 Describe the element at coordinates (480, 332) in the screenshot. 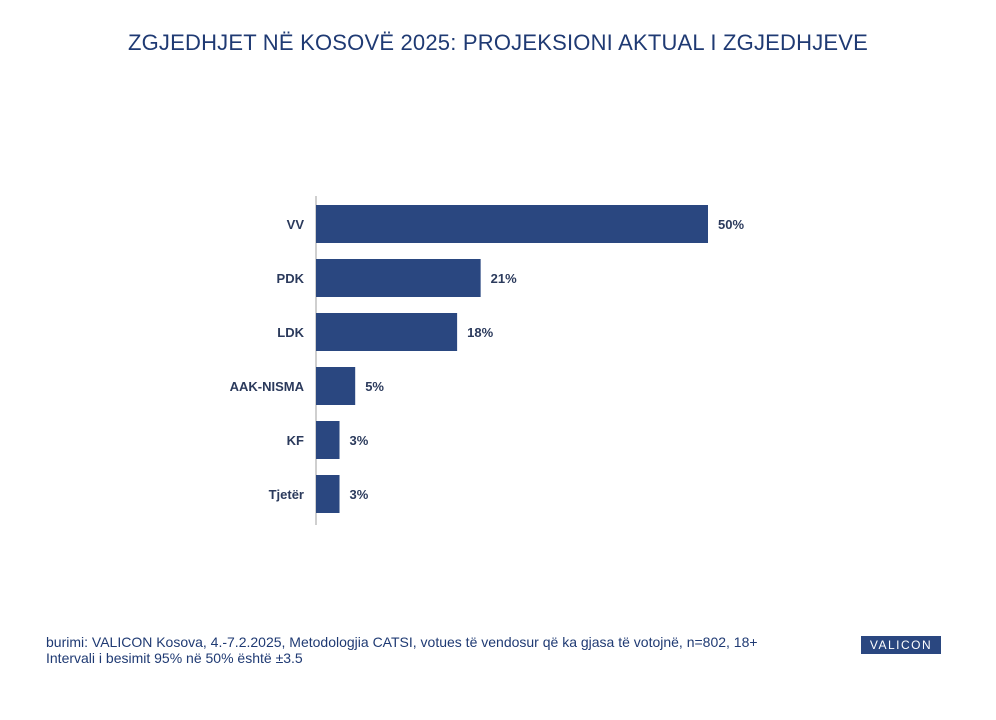

I see `data-label: 18%` at that location.